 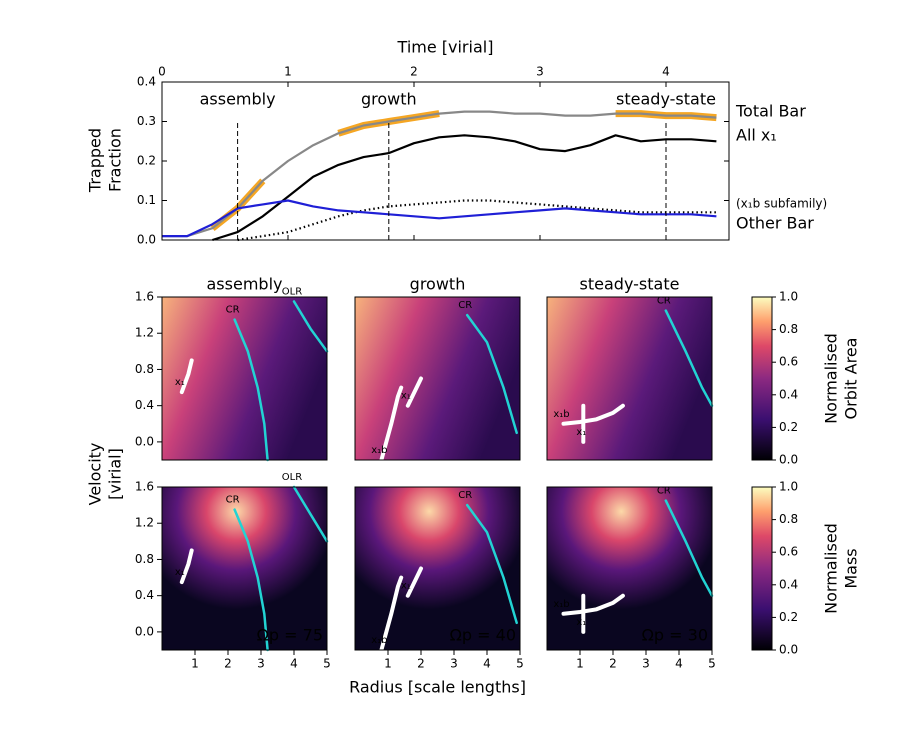 What do you see at coordinates (781, 204) in the screenshot?
I see `legend-label: (x₁b subfamily)` at bounding box center [781, 204].